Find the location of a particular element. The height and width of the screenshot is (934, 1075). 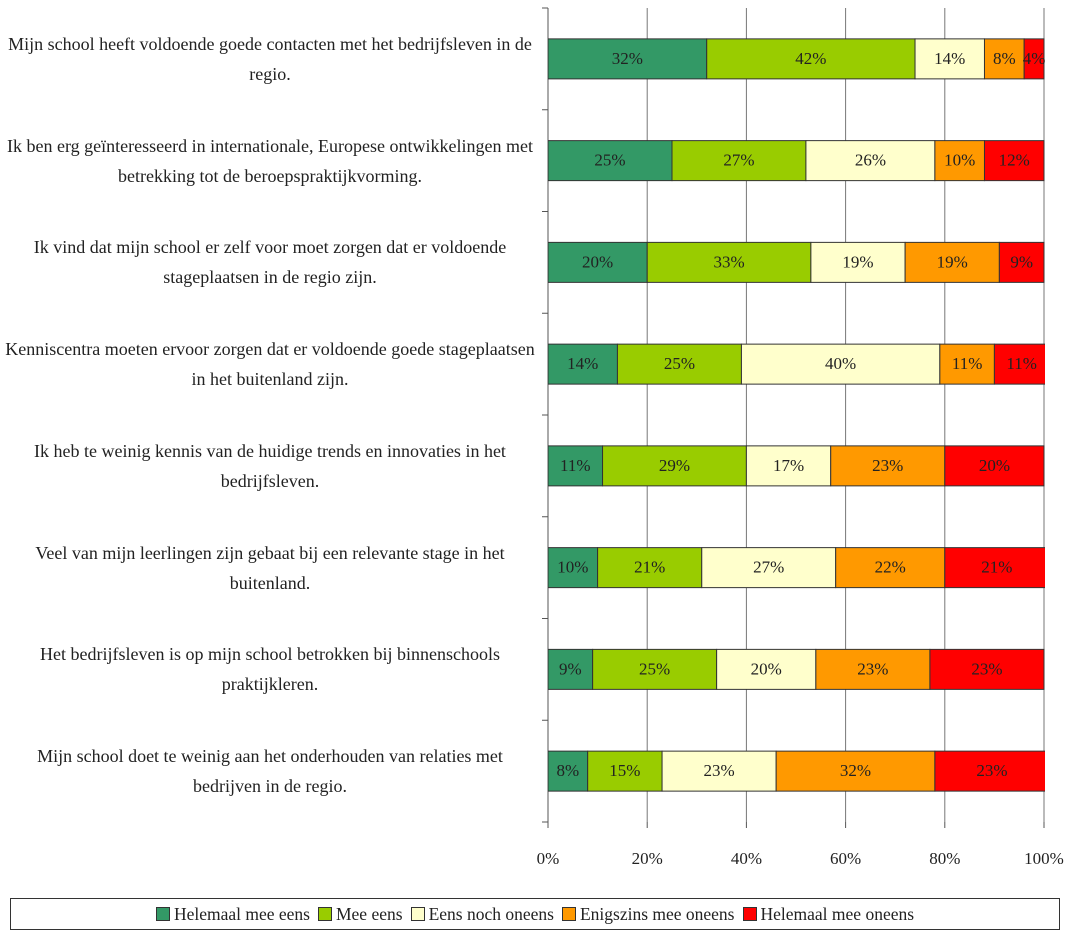

legend-item: Helemaal mee eens is located at coordinates (232, 914).